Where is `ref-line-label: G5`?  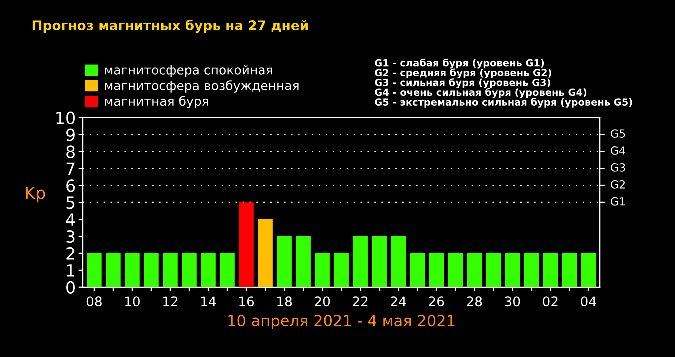
ref-line-label: G5 is located at coordinates (618, 134).